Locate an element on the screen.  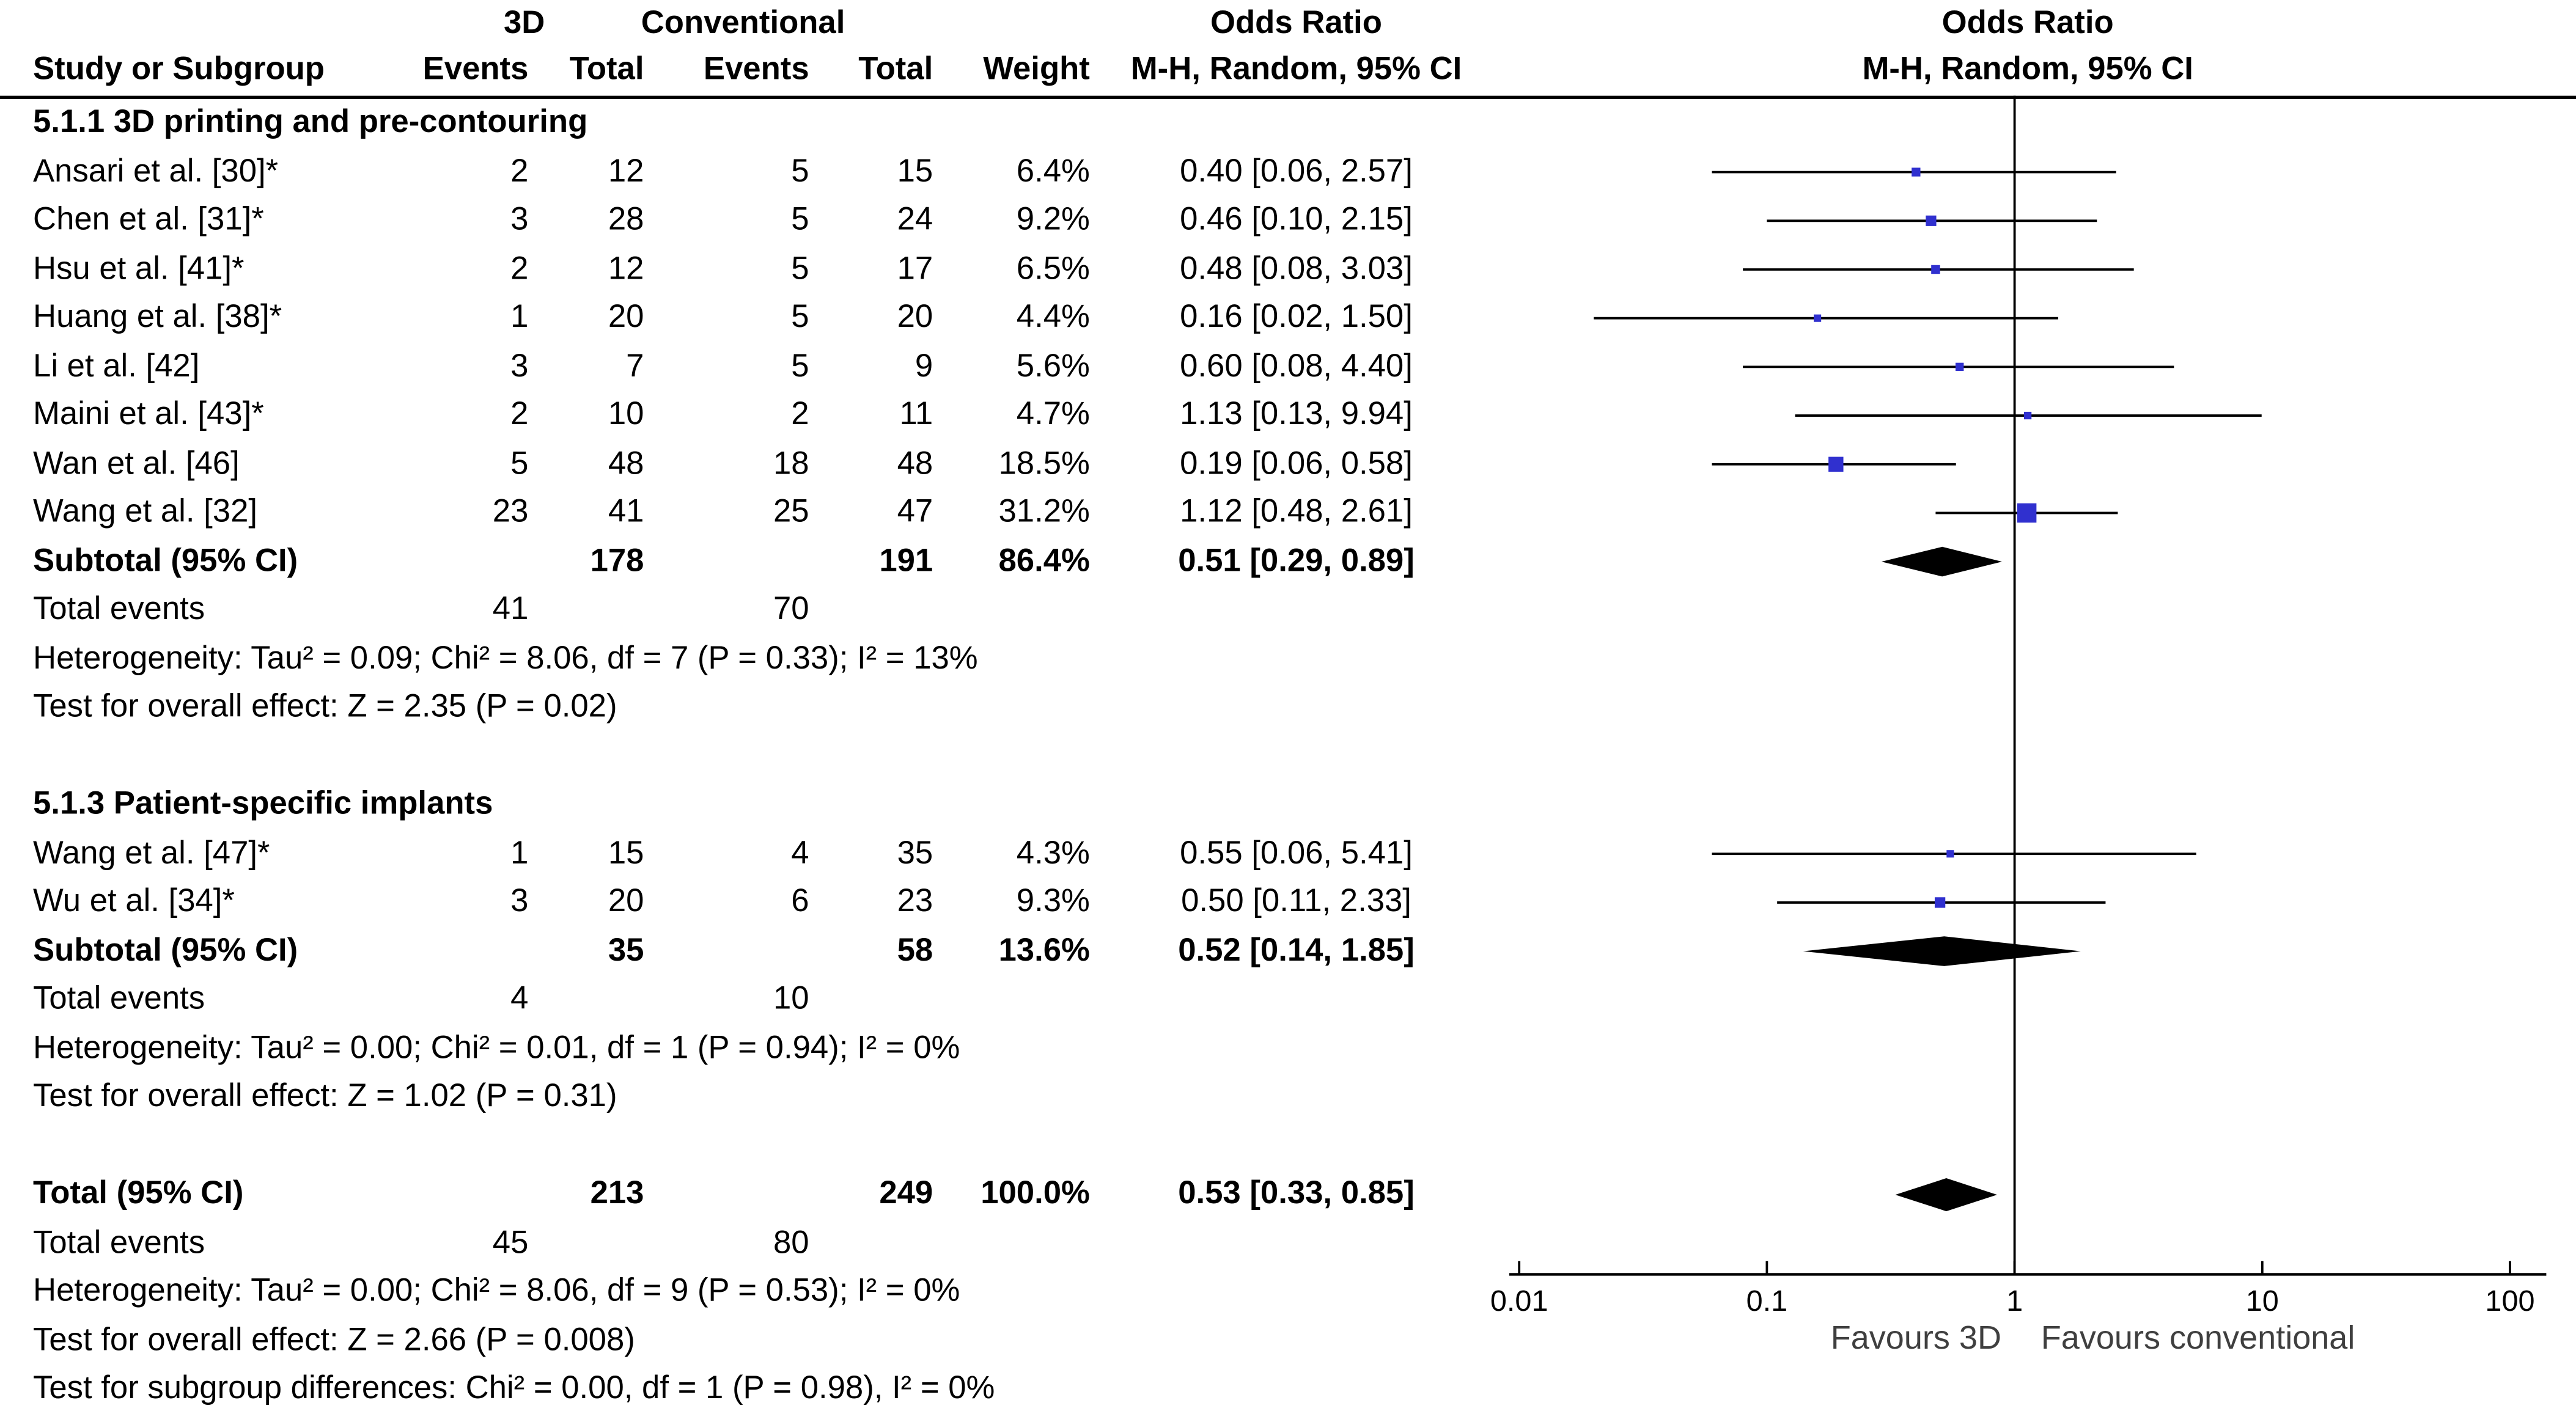
total-3d: 178 is located at coordinates (617, 561).